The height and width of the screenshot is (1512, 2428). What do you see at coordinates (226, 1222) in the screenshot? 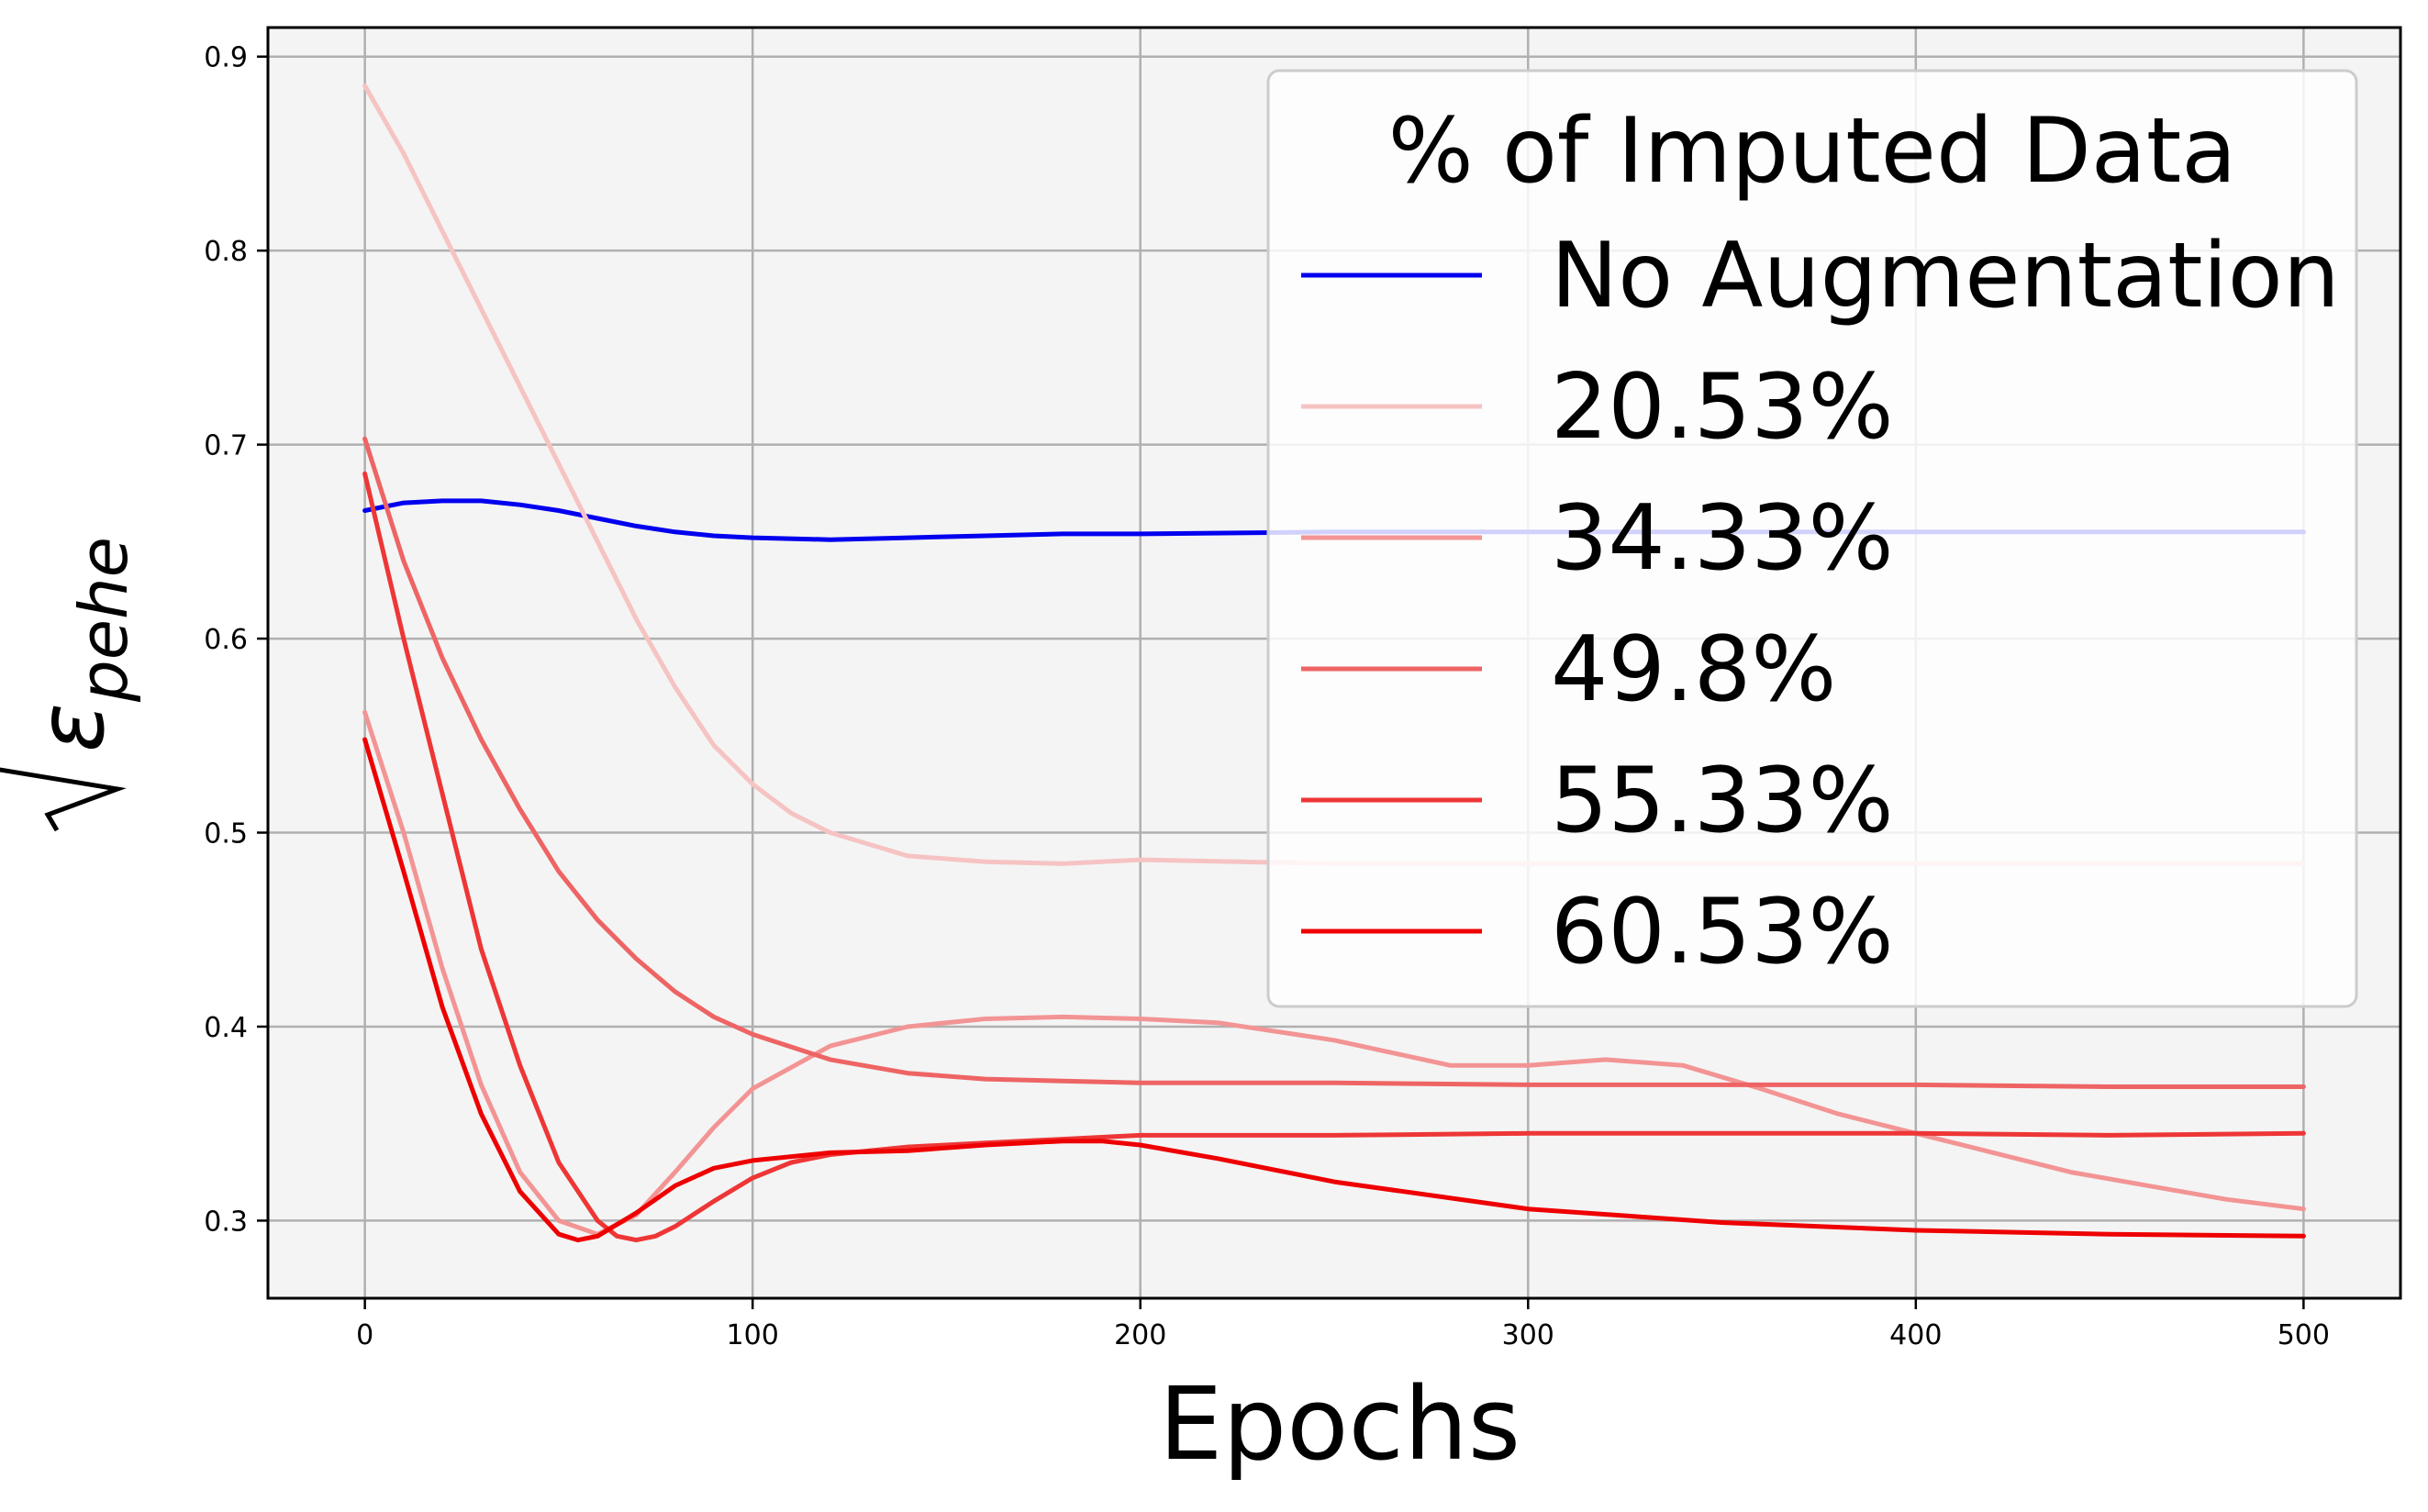
I see `y-tick-label: 0.3` at bounding box center [226, 1222].